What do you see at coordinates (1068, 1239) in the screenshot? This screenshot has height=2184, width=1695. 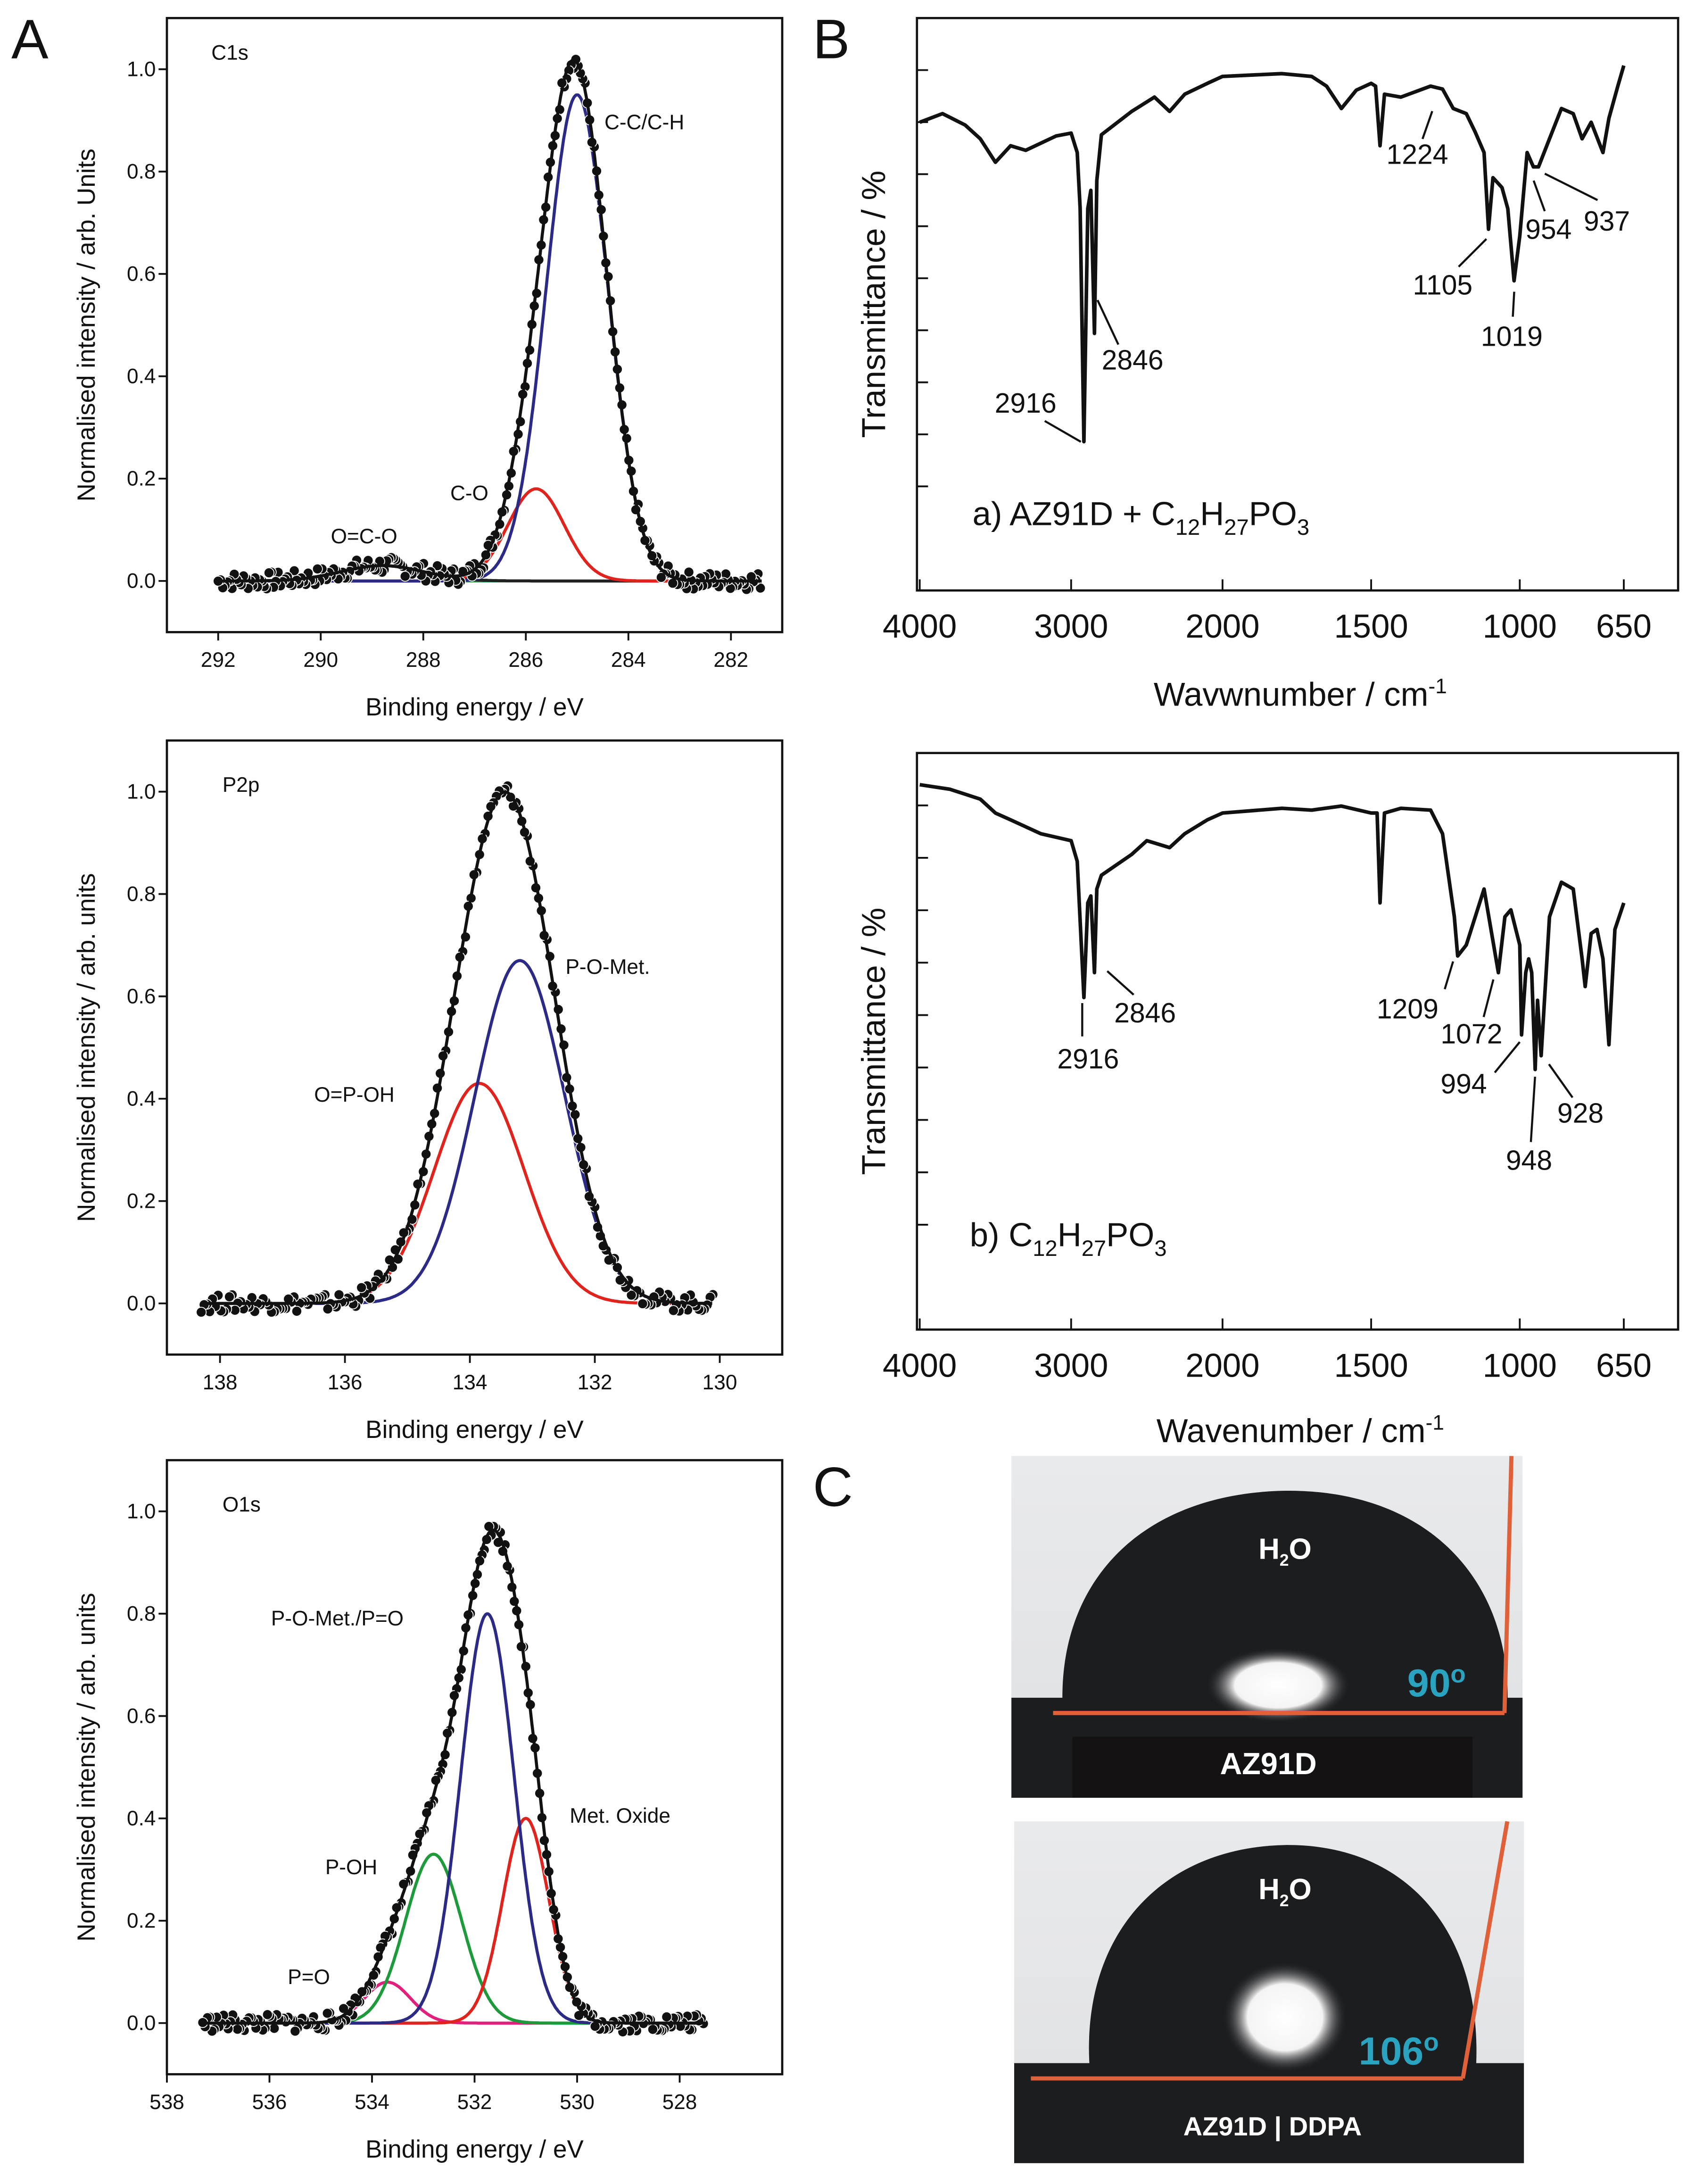 I see `spectrum-legend: b) C12H27PO3` at bounding box center [1068, 1239].